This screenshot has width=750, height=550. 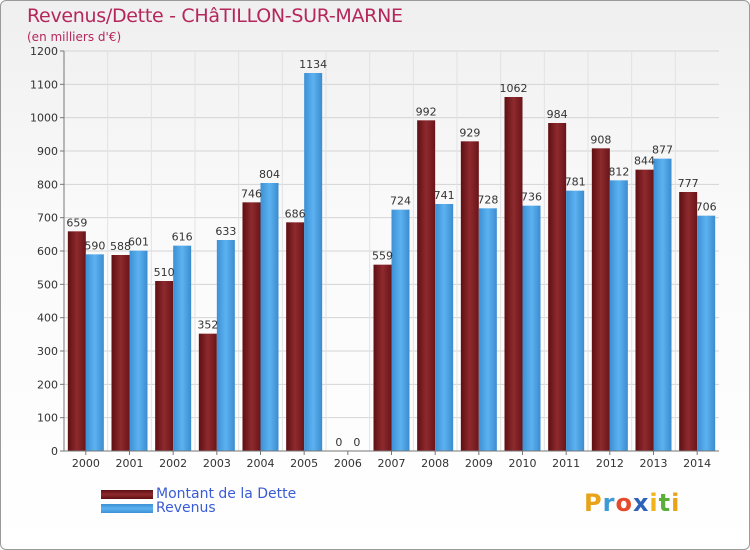 I want to click on data-label-revenus: 781, so click(x=575, y=182).